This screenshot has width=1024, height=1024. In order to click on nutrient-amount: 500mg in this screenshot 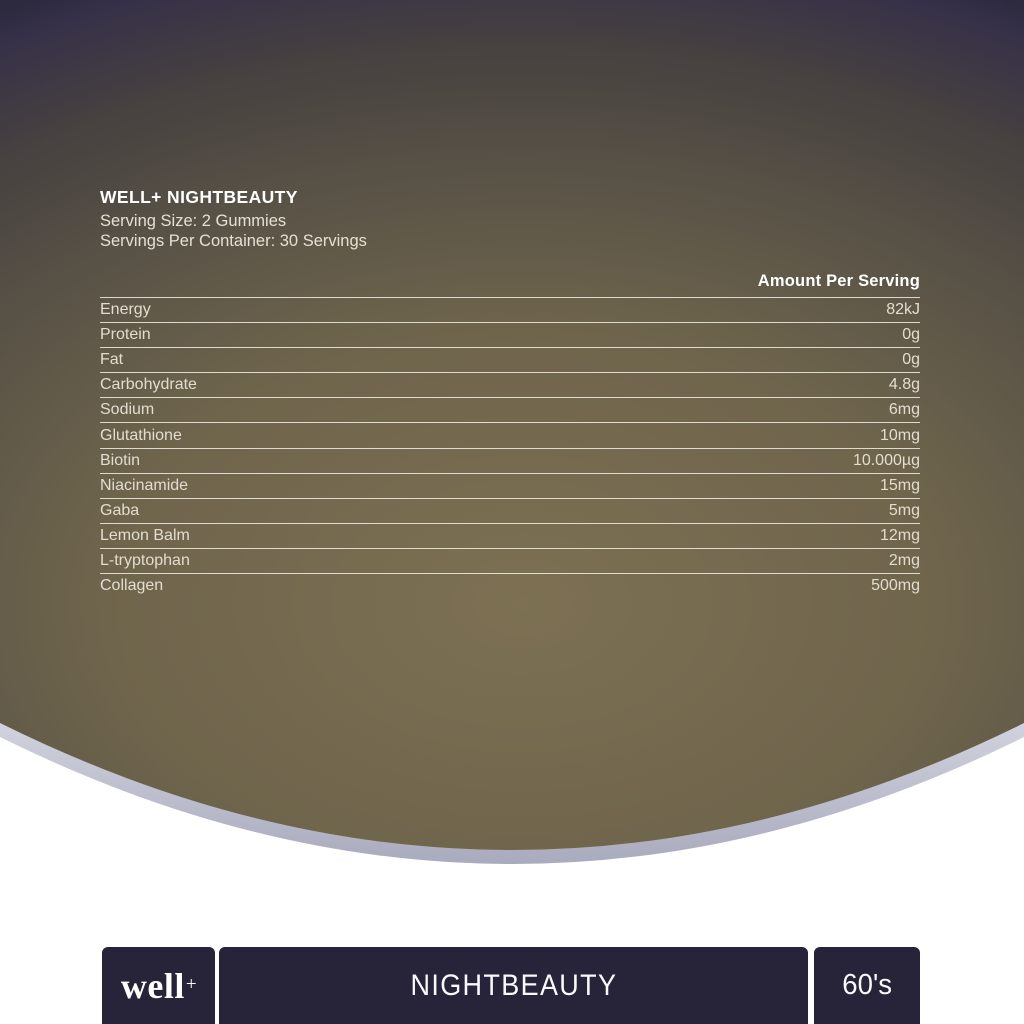, I will do `click(895, 586)`.